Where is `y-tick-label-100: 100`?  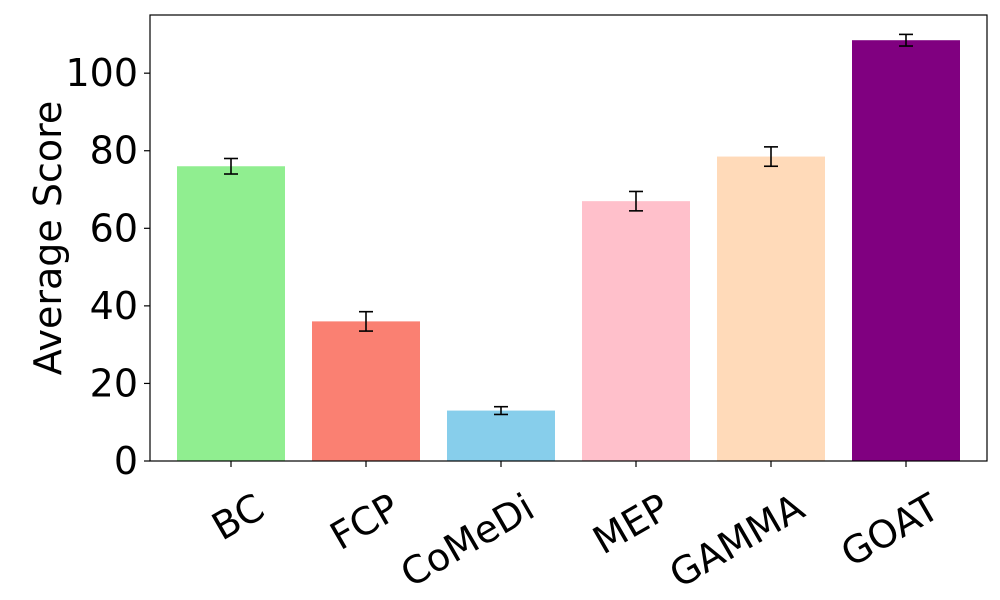 y-tick-label-100: 100 is located at coordinates (101, 73).